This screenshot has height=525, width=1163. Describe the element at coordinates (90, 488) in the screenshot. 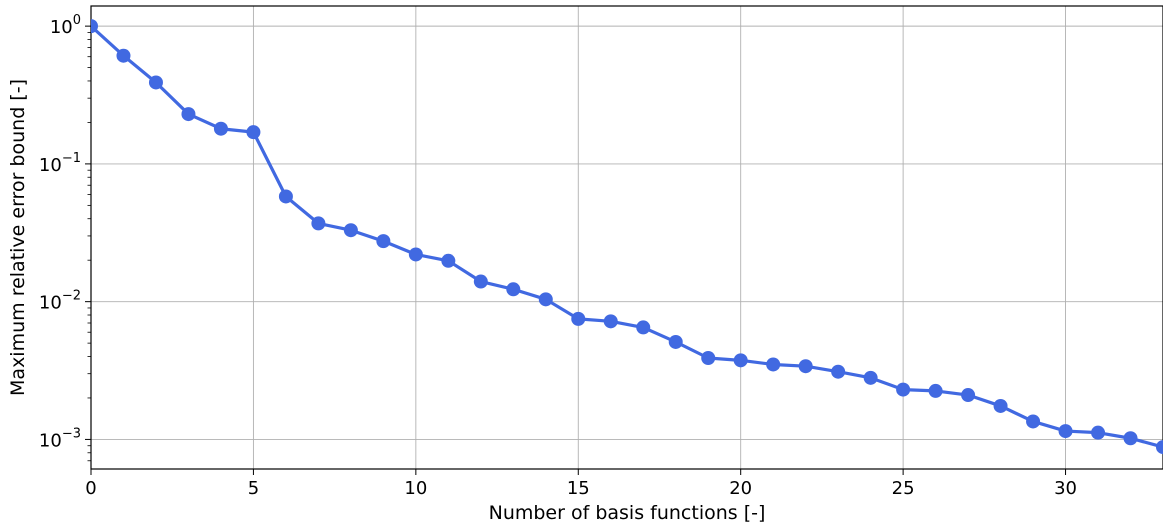

I see `x-tick-label: 0` at that location.